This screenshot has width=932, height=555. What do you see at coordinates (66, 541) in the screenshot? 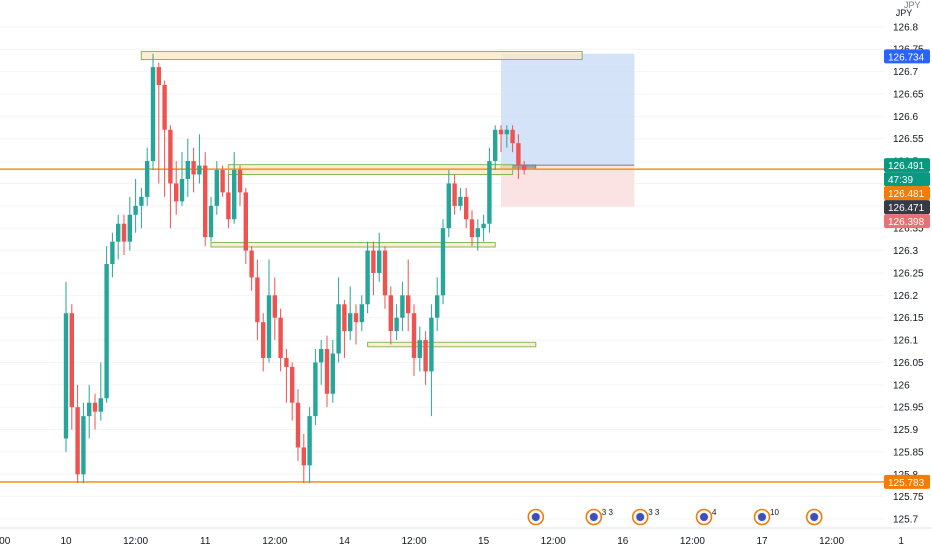
I see `x-tick-label: 10` at bounding box center [66, 541].